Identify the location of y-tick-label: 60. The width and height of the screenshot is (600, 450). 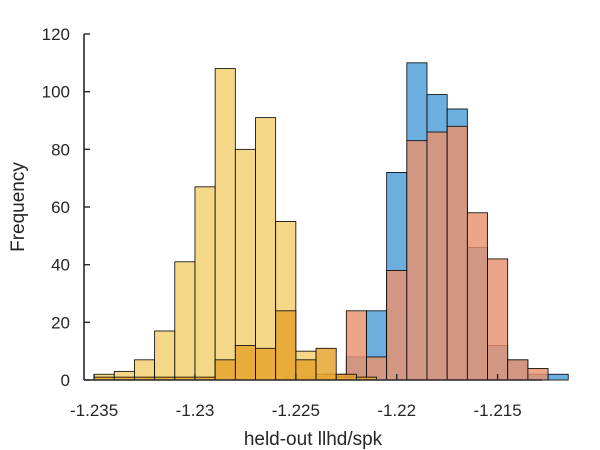
(60, 207).